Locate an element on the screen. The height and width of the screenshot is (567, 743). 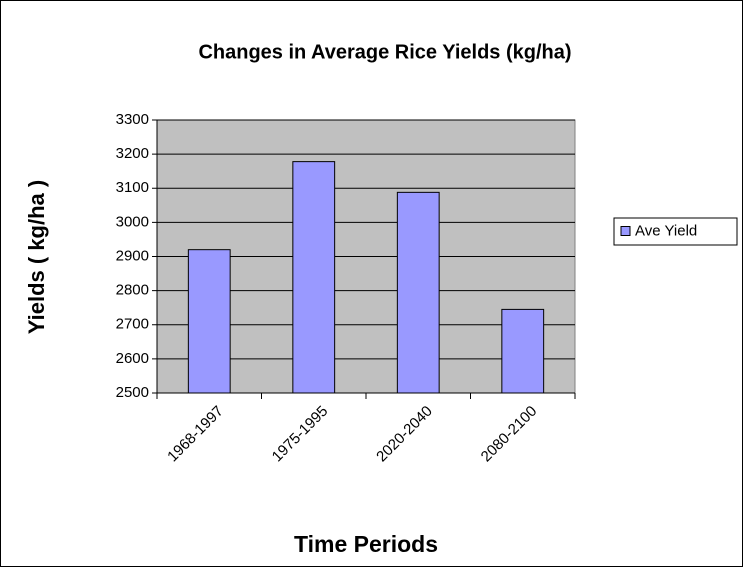
y-tick-label: 3300 is located at coordinates (132, 119).